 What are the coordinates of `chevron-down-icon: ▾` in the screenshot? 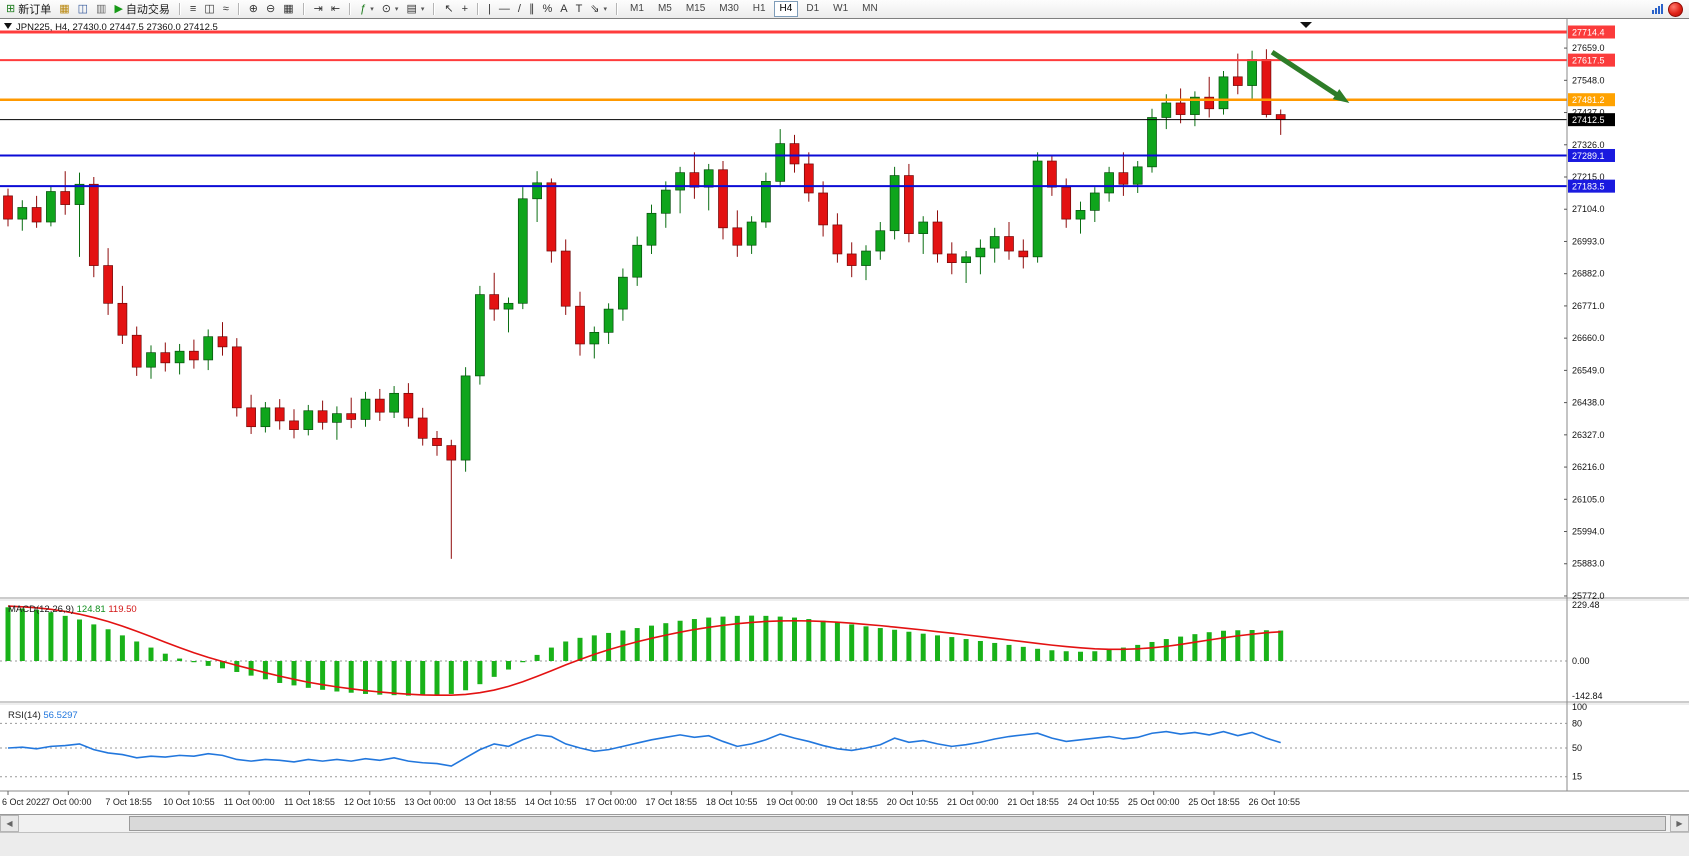 It's located at (372, 9).